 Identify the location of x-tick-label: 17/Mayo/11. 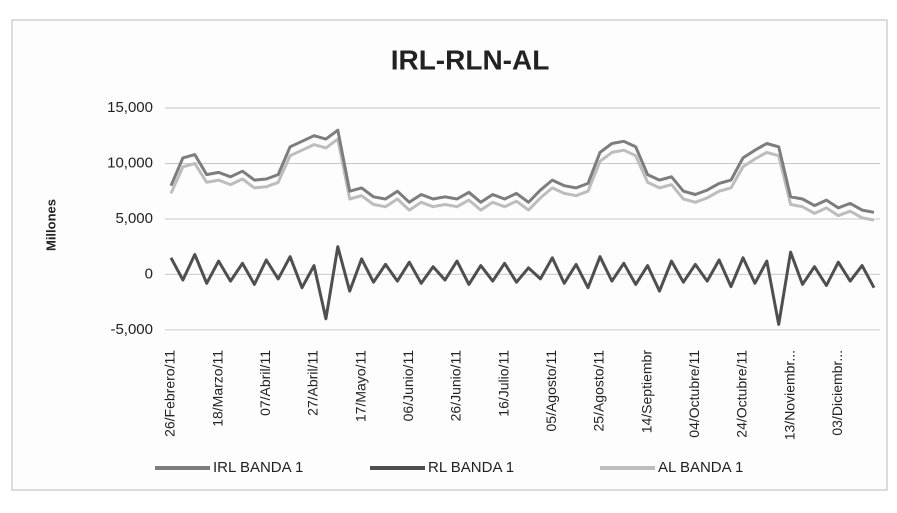
(360, 386).